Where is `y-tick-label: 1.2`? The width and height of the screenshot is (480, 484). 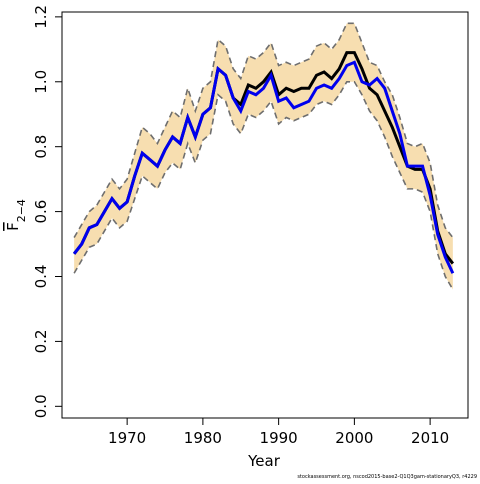 y-tick-label: 1.2 is located at coordinates (41, 17).